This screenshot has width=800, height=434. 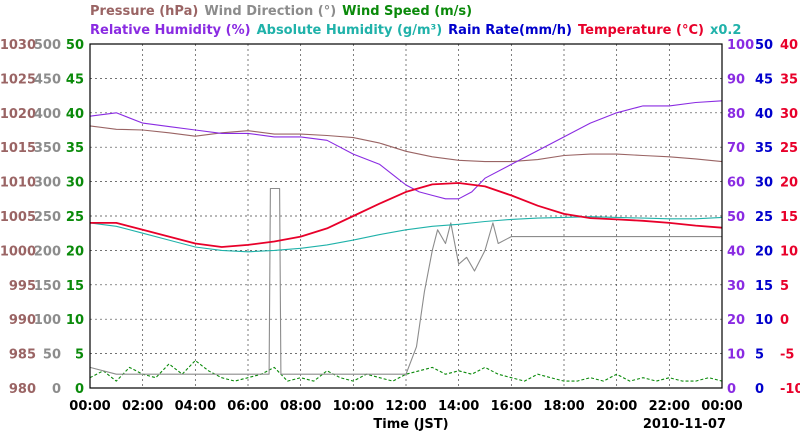 What do you see at coordinates (764, 320) in the screenshot?
I see `tick-rain-rate-10: 10` at bounding box center [764, 320].